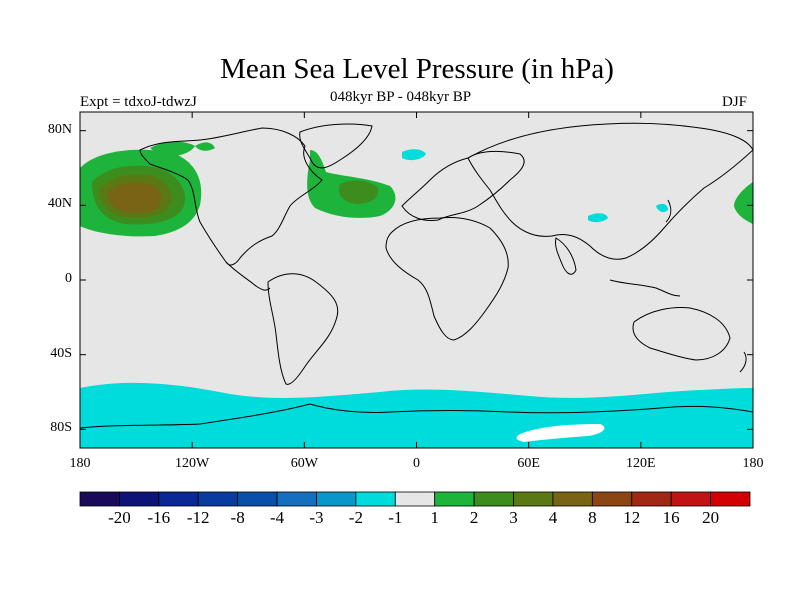 The image size is (800, 600). What do you see at coordinates (645, 288) in the screenshot?
I see `indonesia-coast` at bounding box center [645, 288].